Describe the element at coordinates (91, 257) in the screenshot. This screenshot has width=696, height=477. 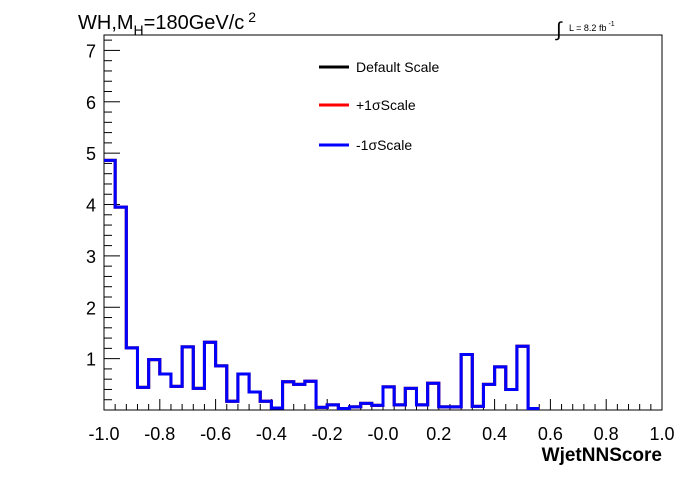
I see `y-tick-label: 3` at that location.